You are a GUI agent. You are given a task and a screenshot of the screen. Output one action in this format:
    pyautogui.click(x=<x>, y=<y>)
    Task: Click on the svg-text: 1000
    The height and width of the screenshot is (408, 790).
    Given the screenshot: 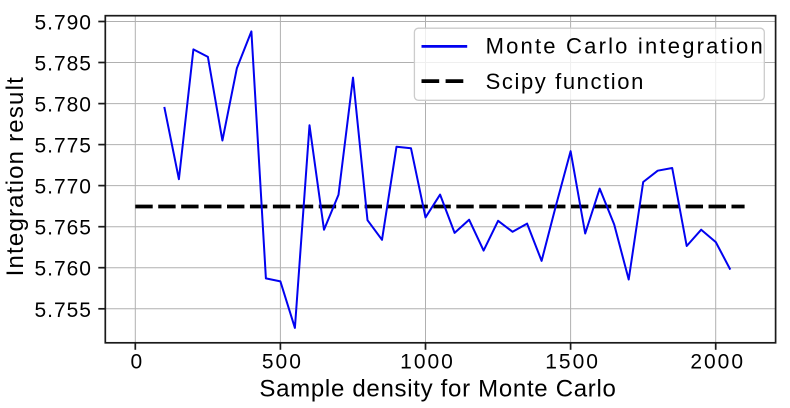 What is the action you would take?
    pyautogui.click(x=427, y=362)
    